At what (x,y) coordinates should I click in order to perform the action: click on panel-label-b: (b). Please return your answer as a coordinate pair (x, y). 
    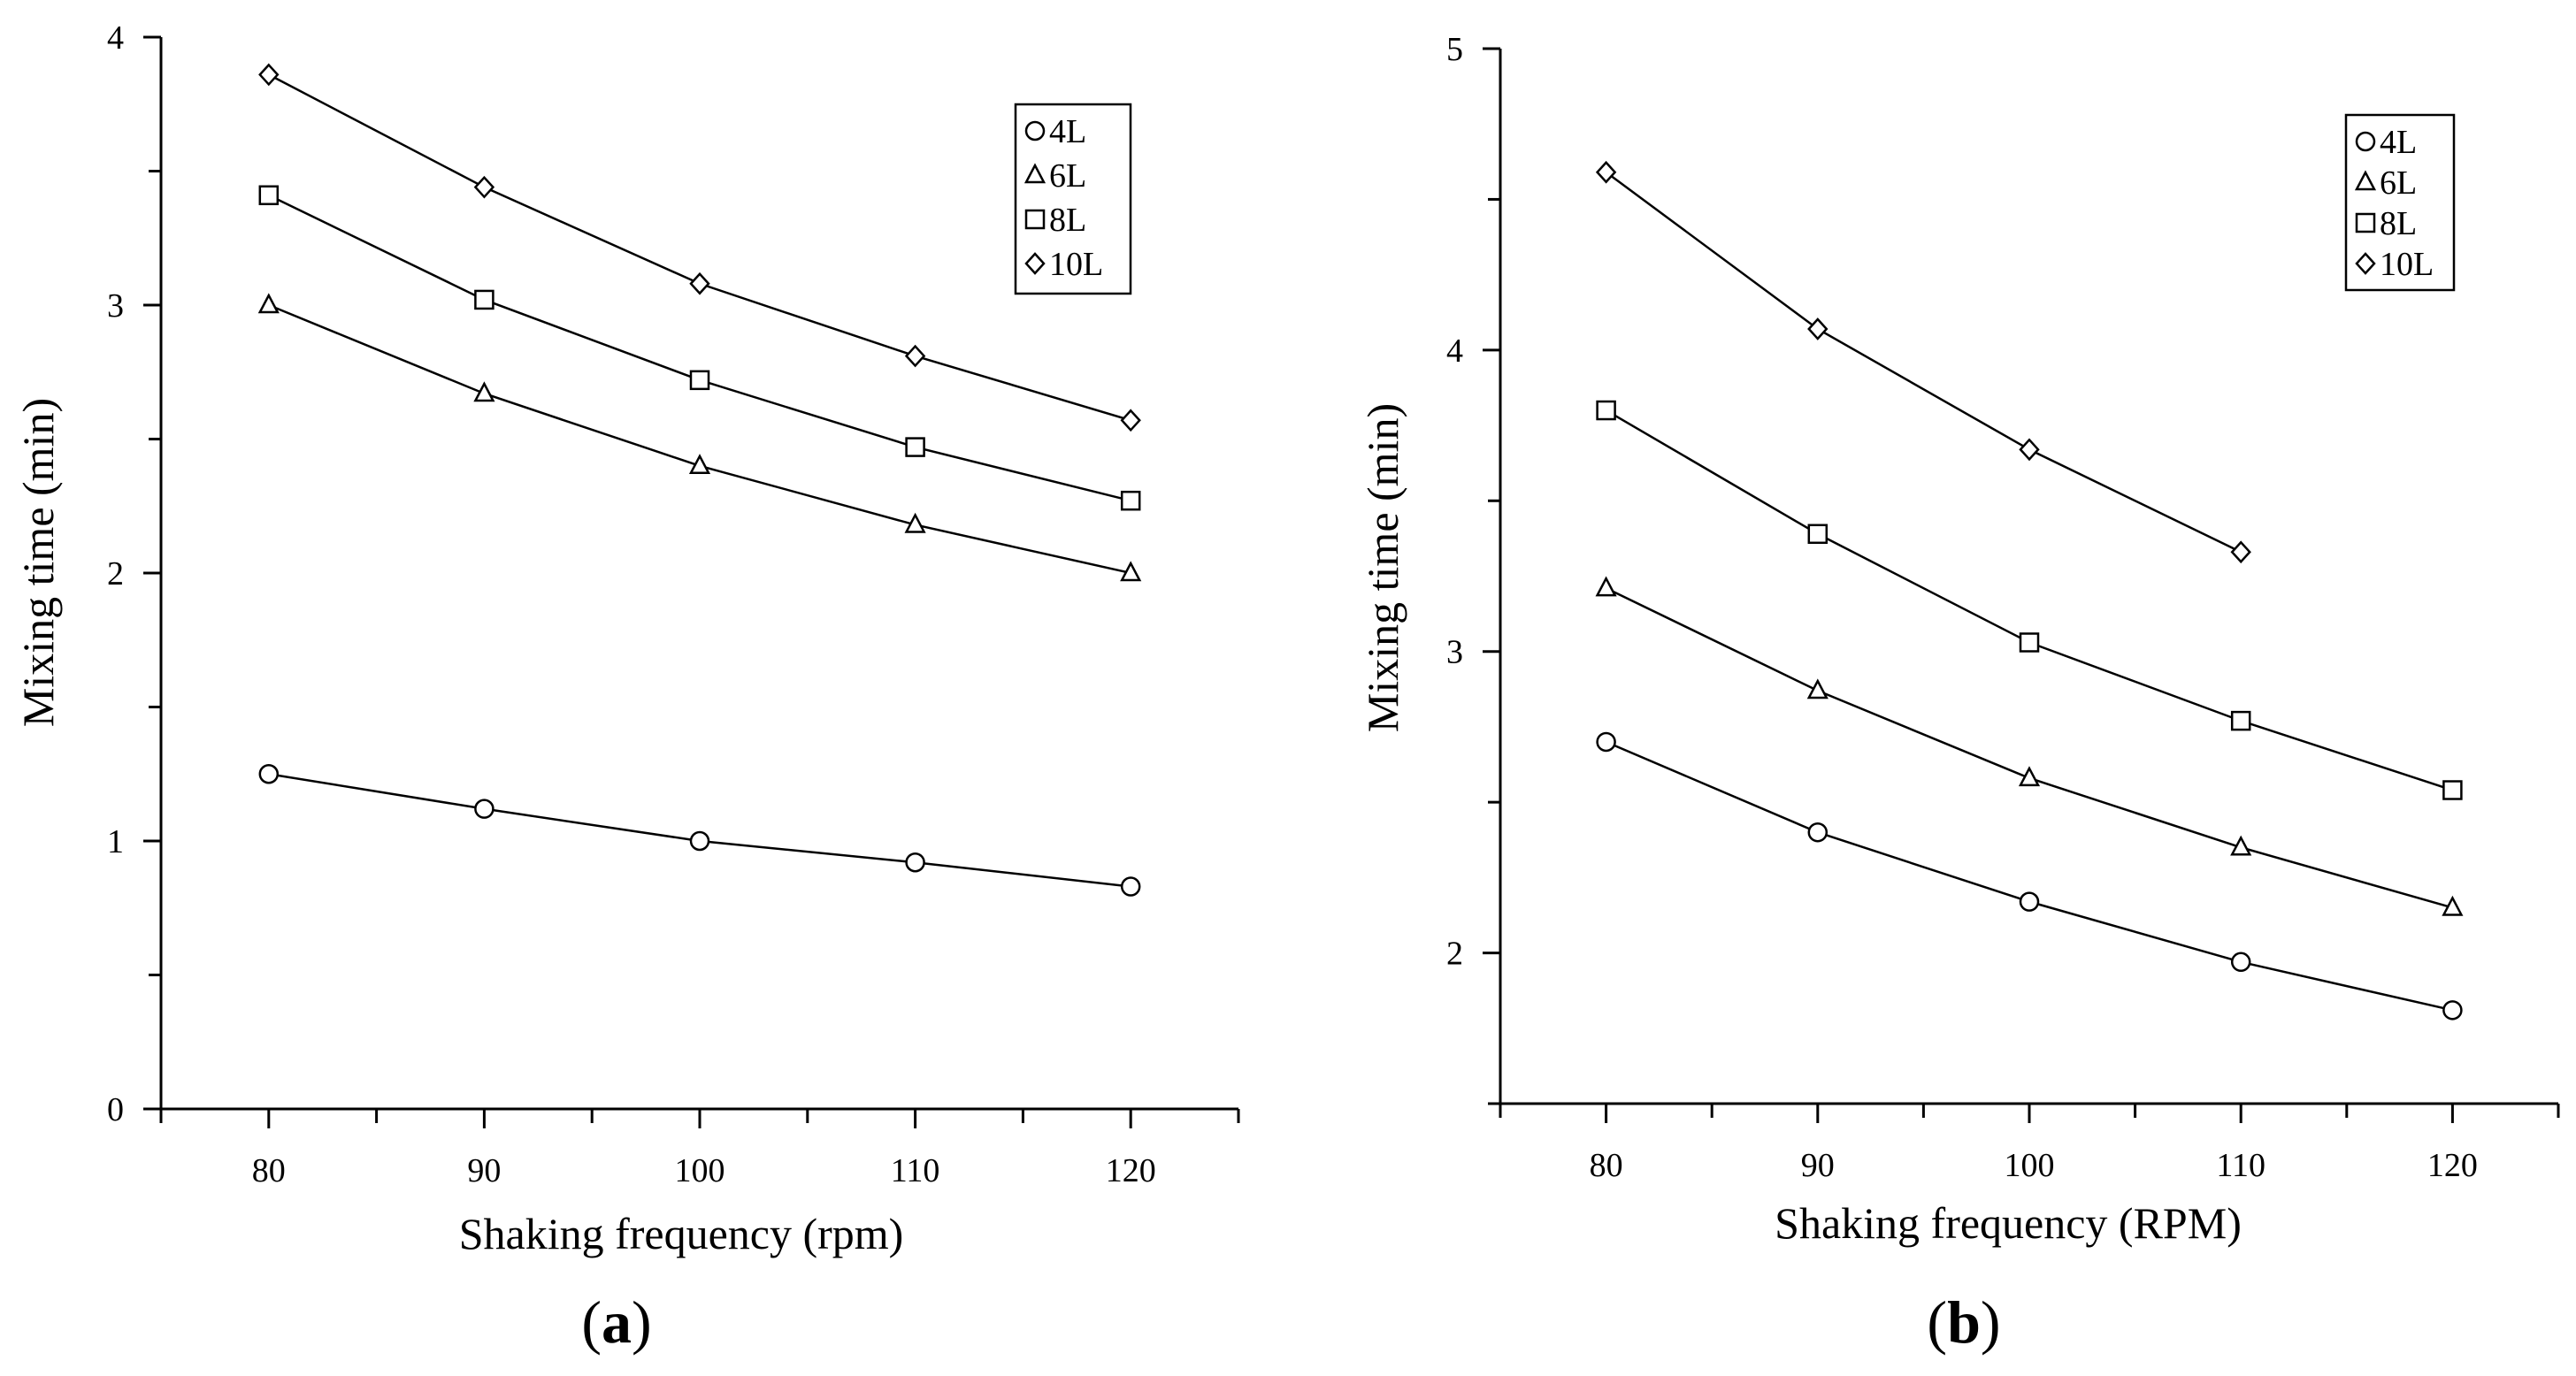
    Looking at the image, I should click on (1963, 1322).